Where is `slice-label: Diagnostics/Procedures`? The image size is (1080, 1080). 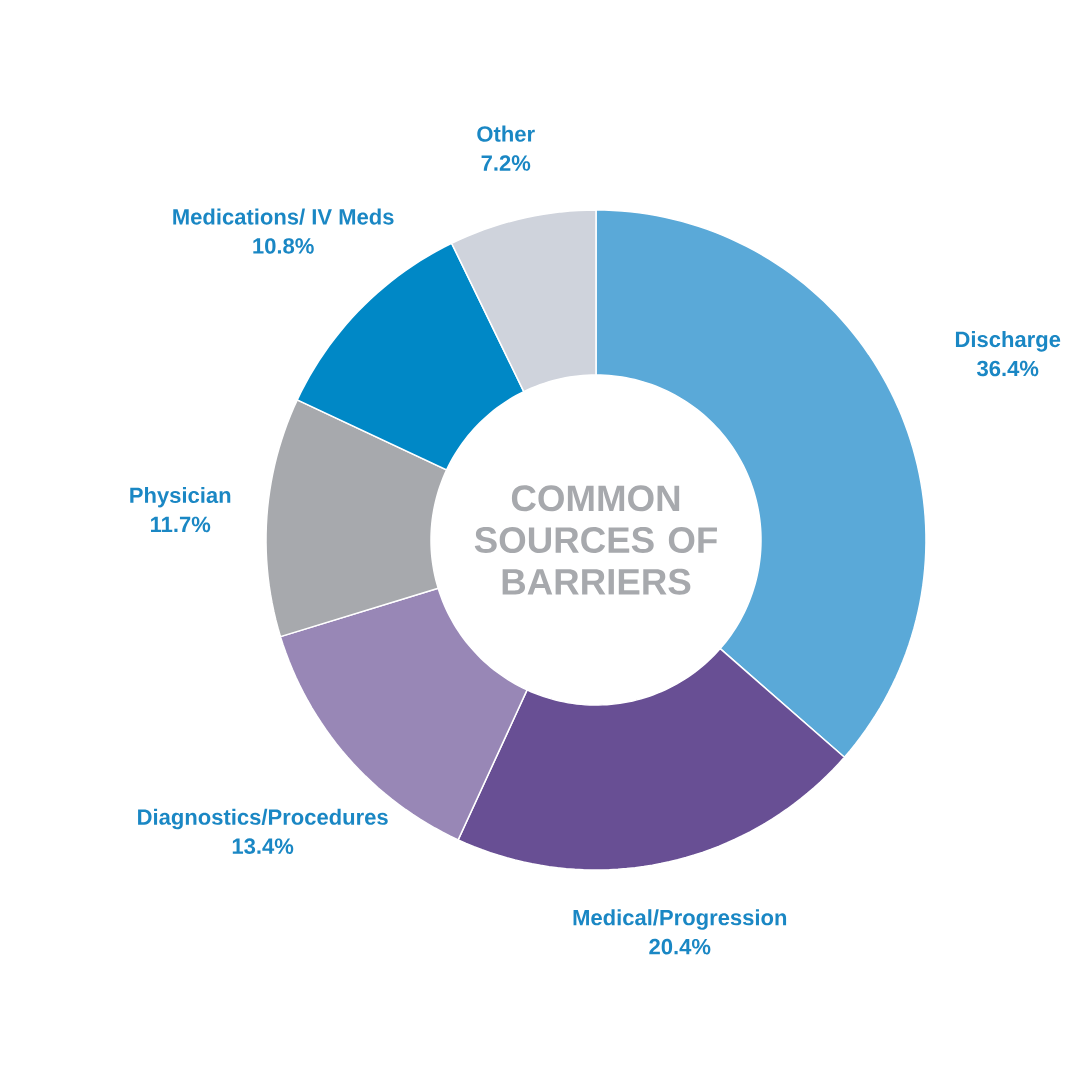
slice-label: Diagnostics/Procedures is located at coordinates (263, 819).